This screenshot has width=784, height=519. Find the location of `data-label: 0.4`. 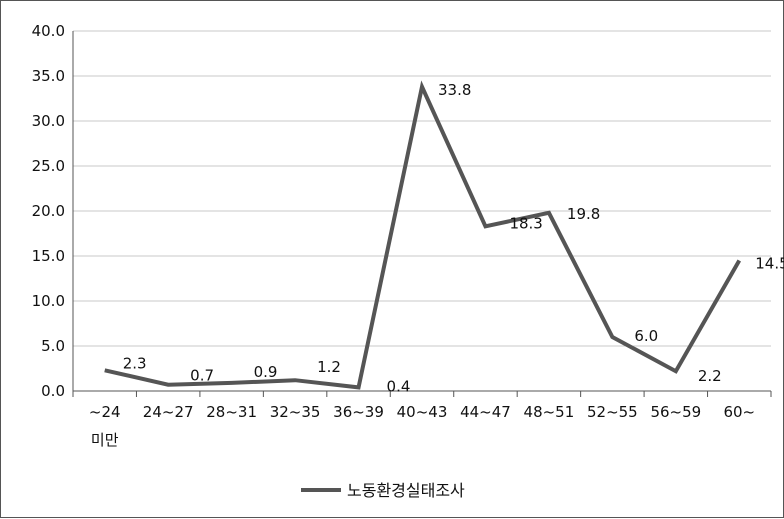

data-label: 0.4 is located at coordinates (399, 386).